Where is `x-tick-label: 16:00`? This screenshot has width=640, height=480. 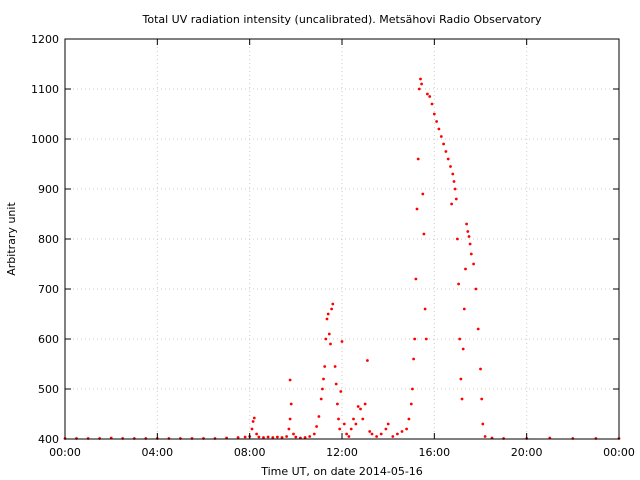 x-tick-label: 16:00 is located at coordinates (434, 452).